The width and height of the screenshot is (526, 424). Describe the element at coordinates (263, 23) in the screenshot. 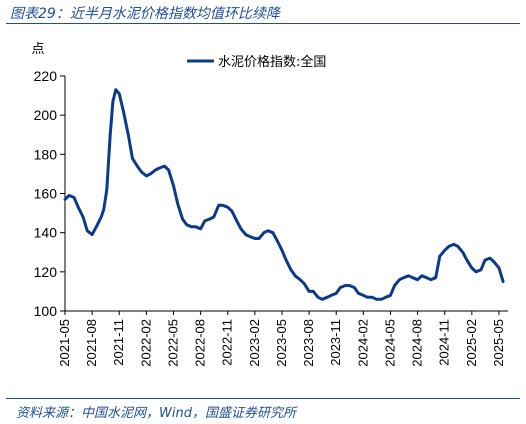

I see `title-divider` at that location.